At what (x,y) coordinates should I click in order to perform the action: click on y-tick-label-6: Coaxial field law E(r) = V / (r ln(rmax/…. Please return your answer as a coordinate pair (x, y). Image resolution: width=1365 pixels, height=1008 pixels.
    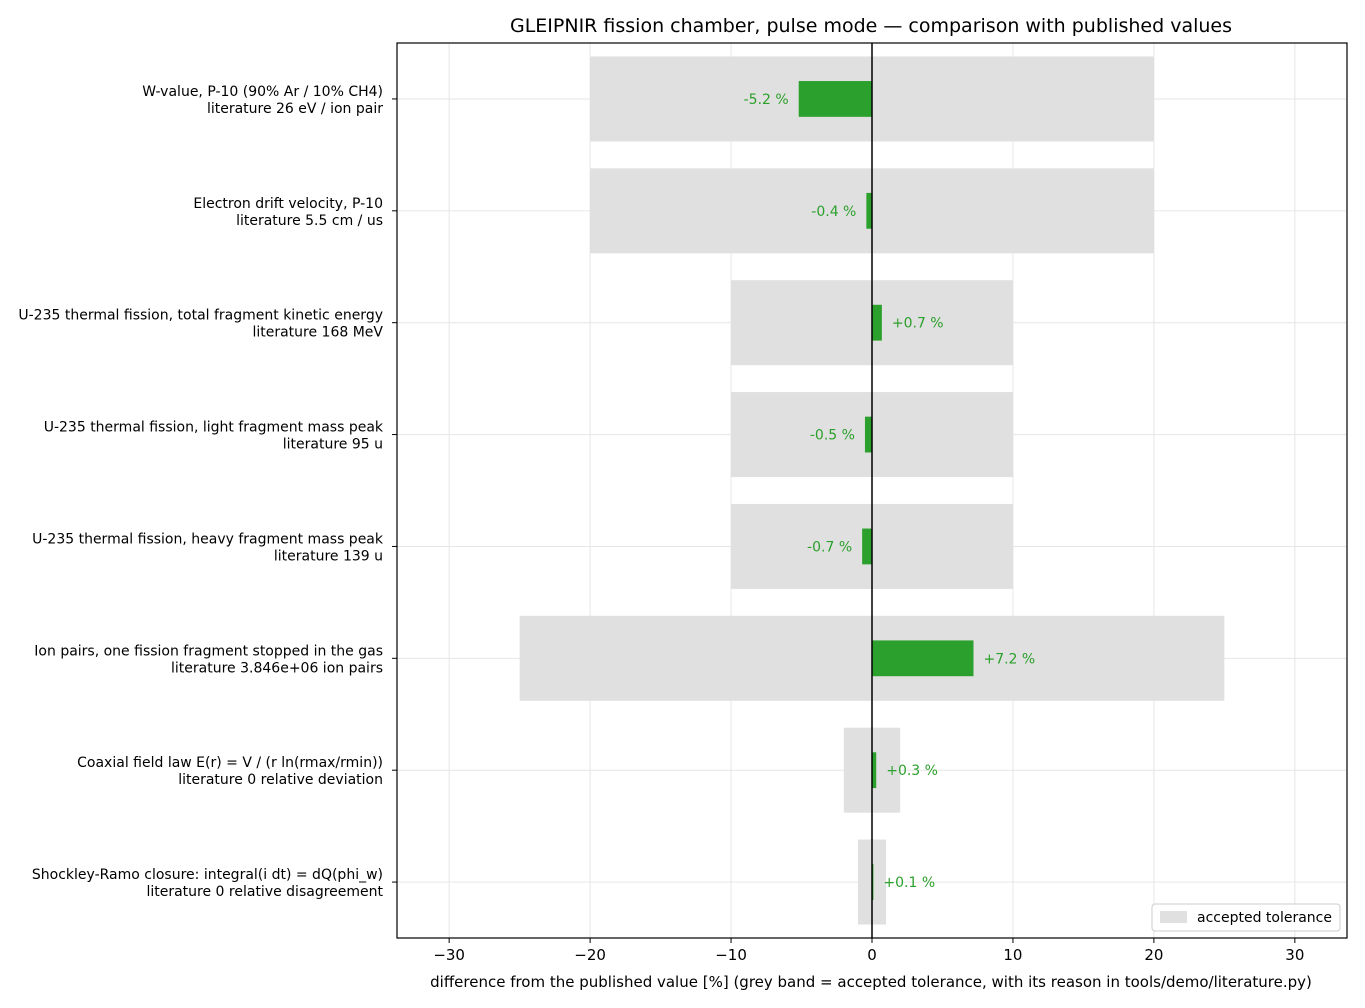
    Looking at the image, I should click on (230, 763).